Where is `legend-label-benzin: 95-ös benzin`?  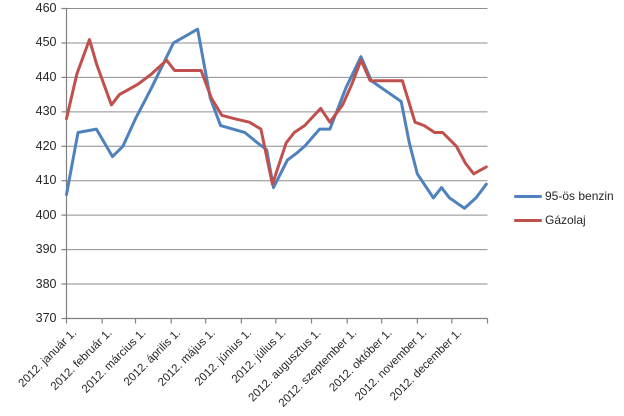 legend-label-benzin: 95-ös benzin is located at coordinates (579, 196).